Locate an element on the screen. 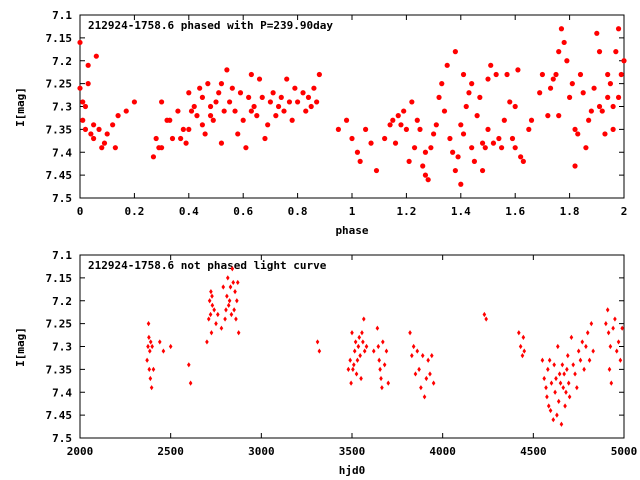 This screenshot has width=640, height=480. y-tick-label: 7.25 is located at coordinates (59, 84).